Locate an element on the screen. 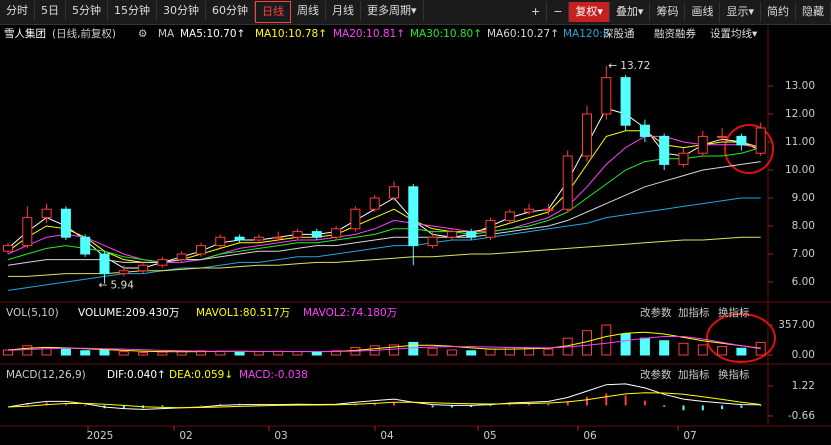 This screenshot has height=445, width=831. period-button: 月线 is located at coordinates (343, 11).